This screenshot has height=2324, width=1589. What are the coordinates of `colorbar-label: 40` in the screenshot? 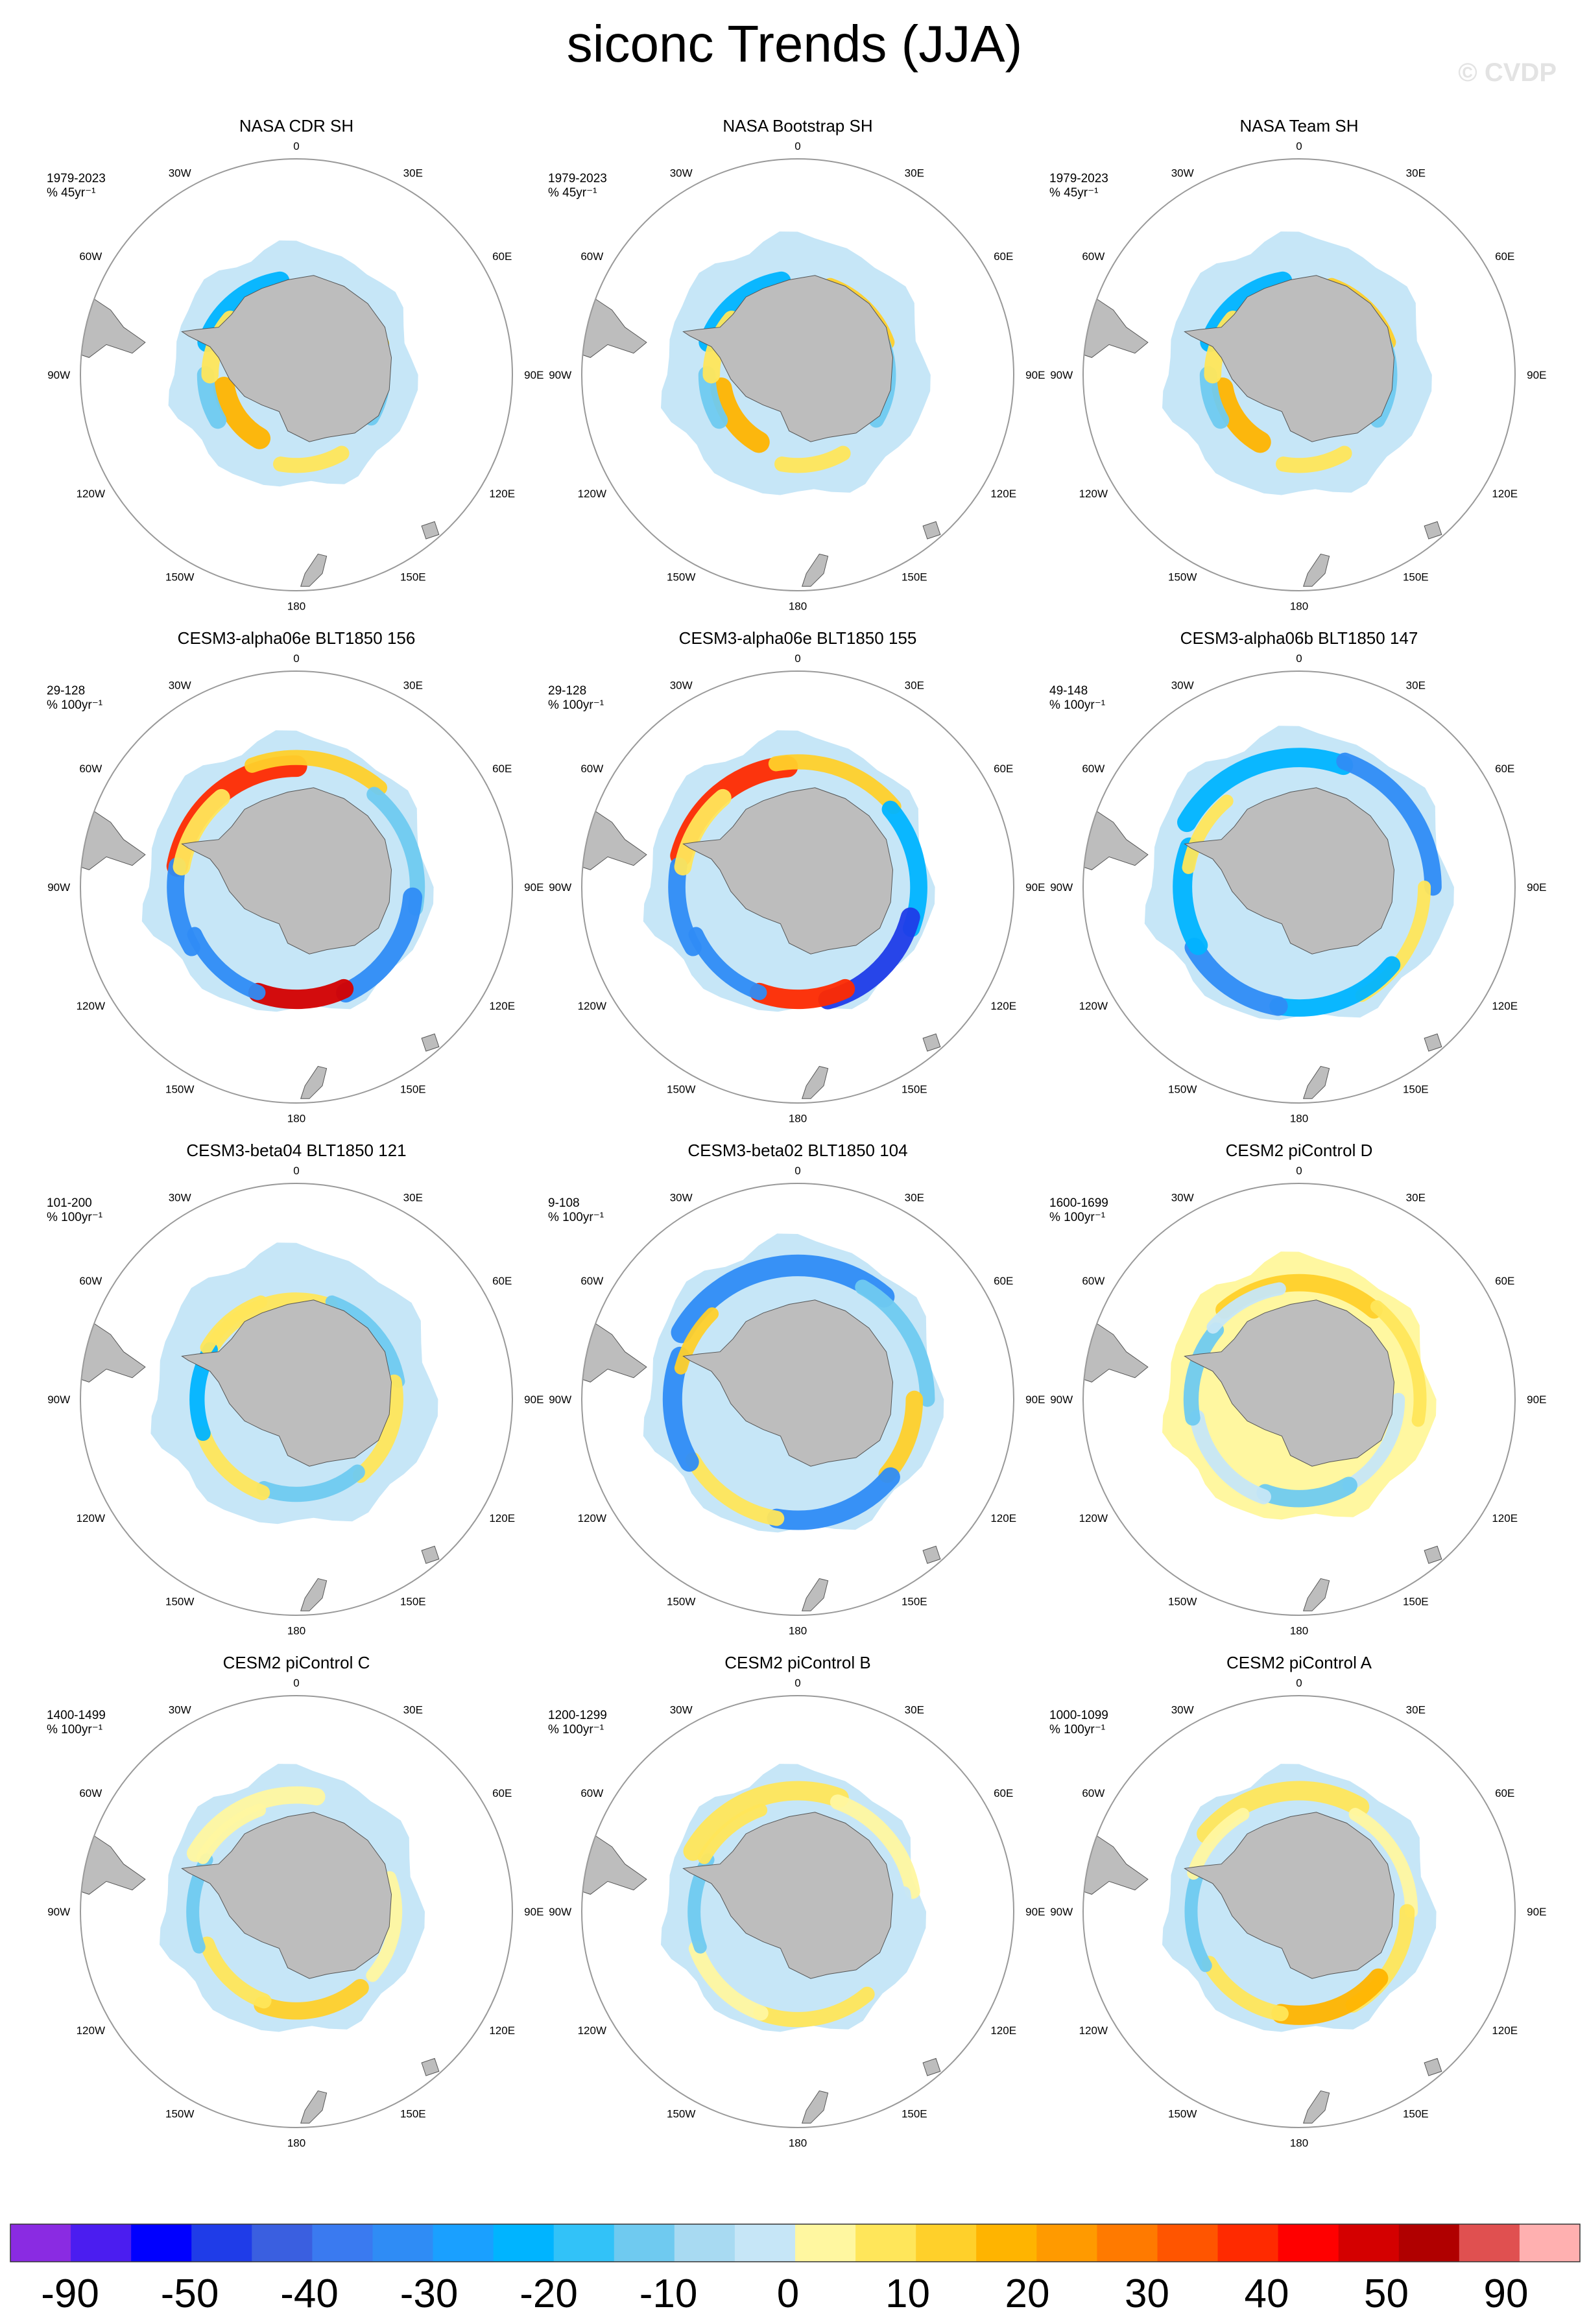 It's located at (1267, 2293).